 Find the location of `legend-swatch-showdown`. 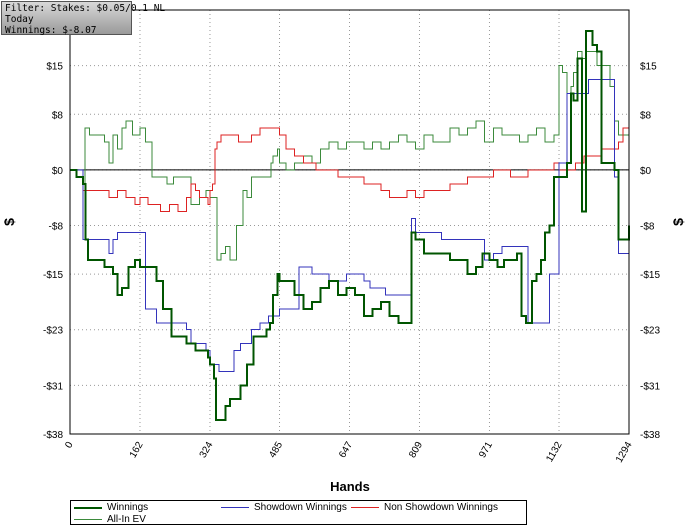

legend-swatch-showdown is located at coordinates (235, 507).